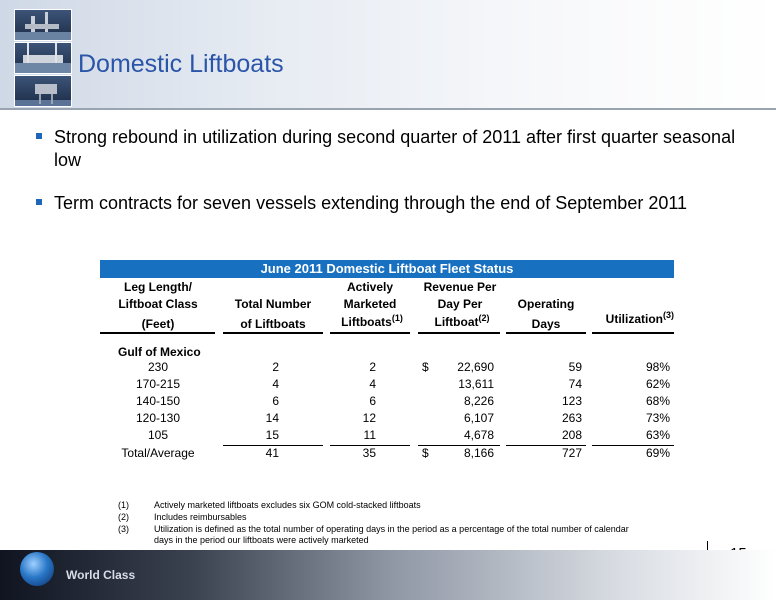  I want to click on offshore-rig-photo, so click(43, 25).